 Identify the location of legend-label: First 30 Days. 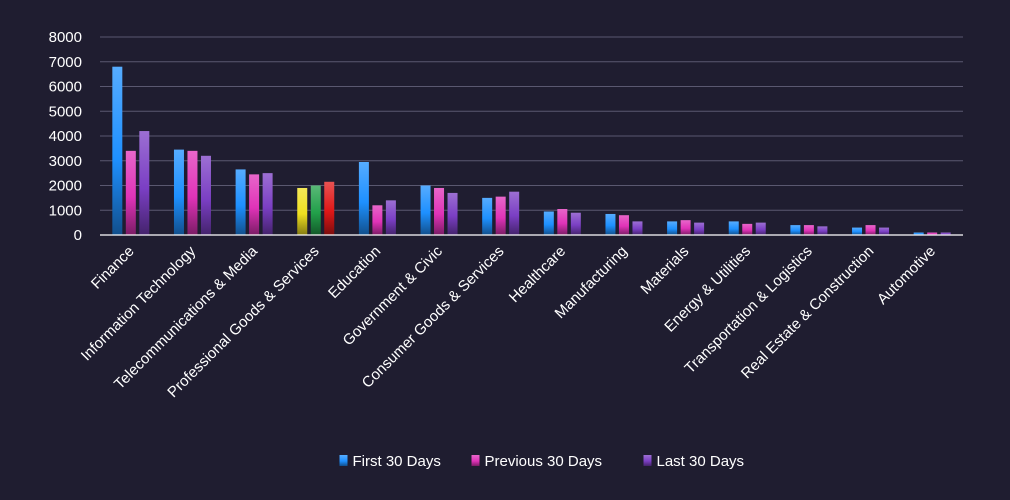
(397, 461).